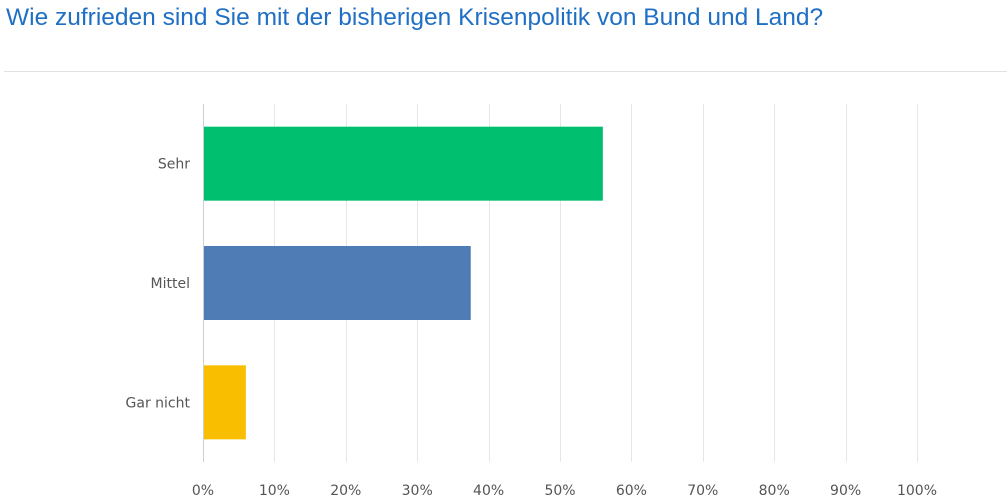 Image resolution: width=1007 pixels, height=500 pixels. I want to click on category-label: Mittel, so click(170, 284).